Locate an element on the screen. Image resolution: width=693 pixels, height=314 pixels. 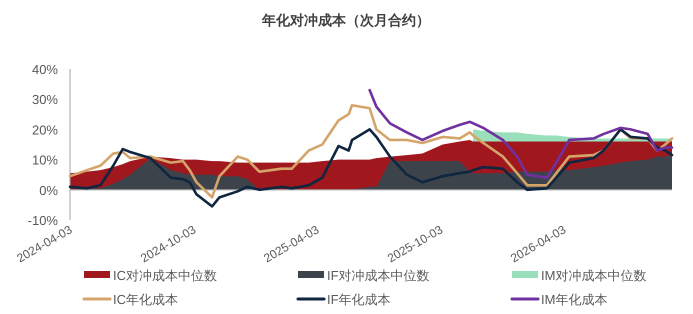
legend-label: IC年化成本 is located at coordinates (145, 299).